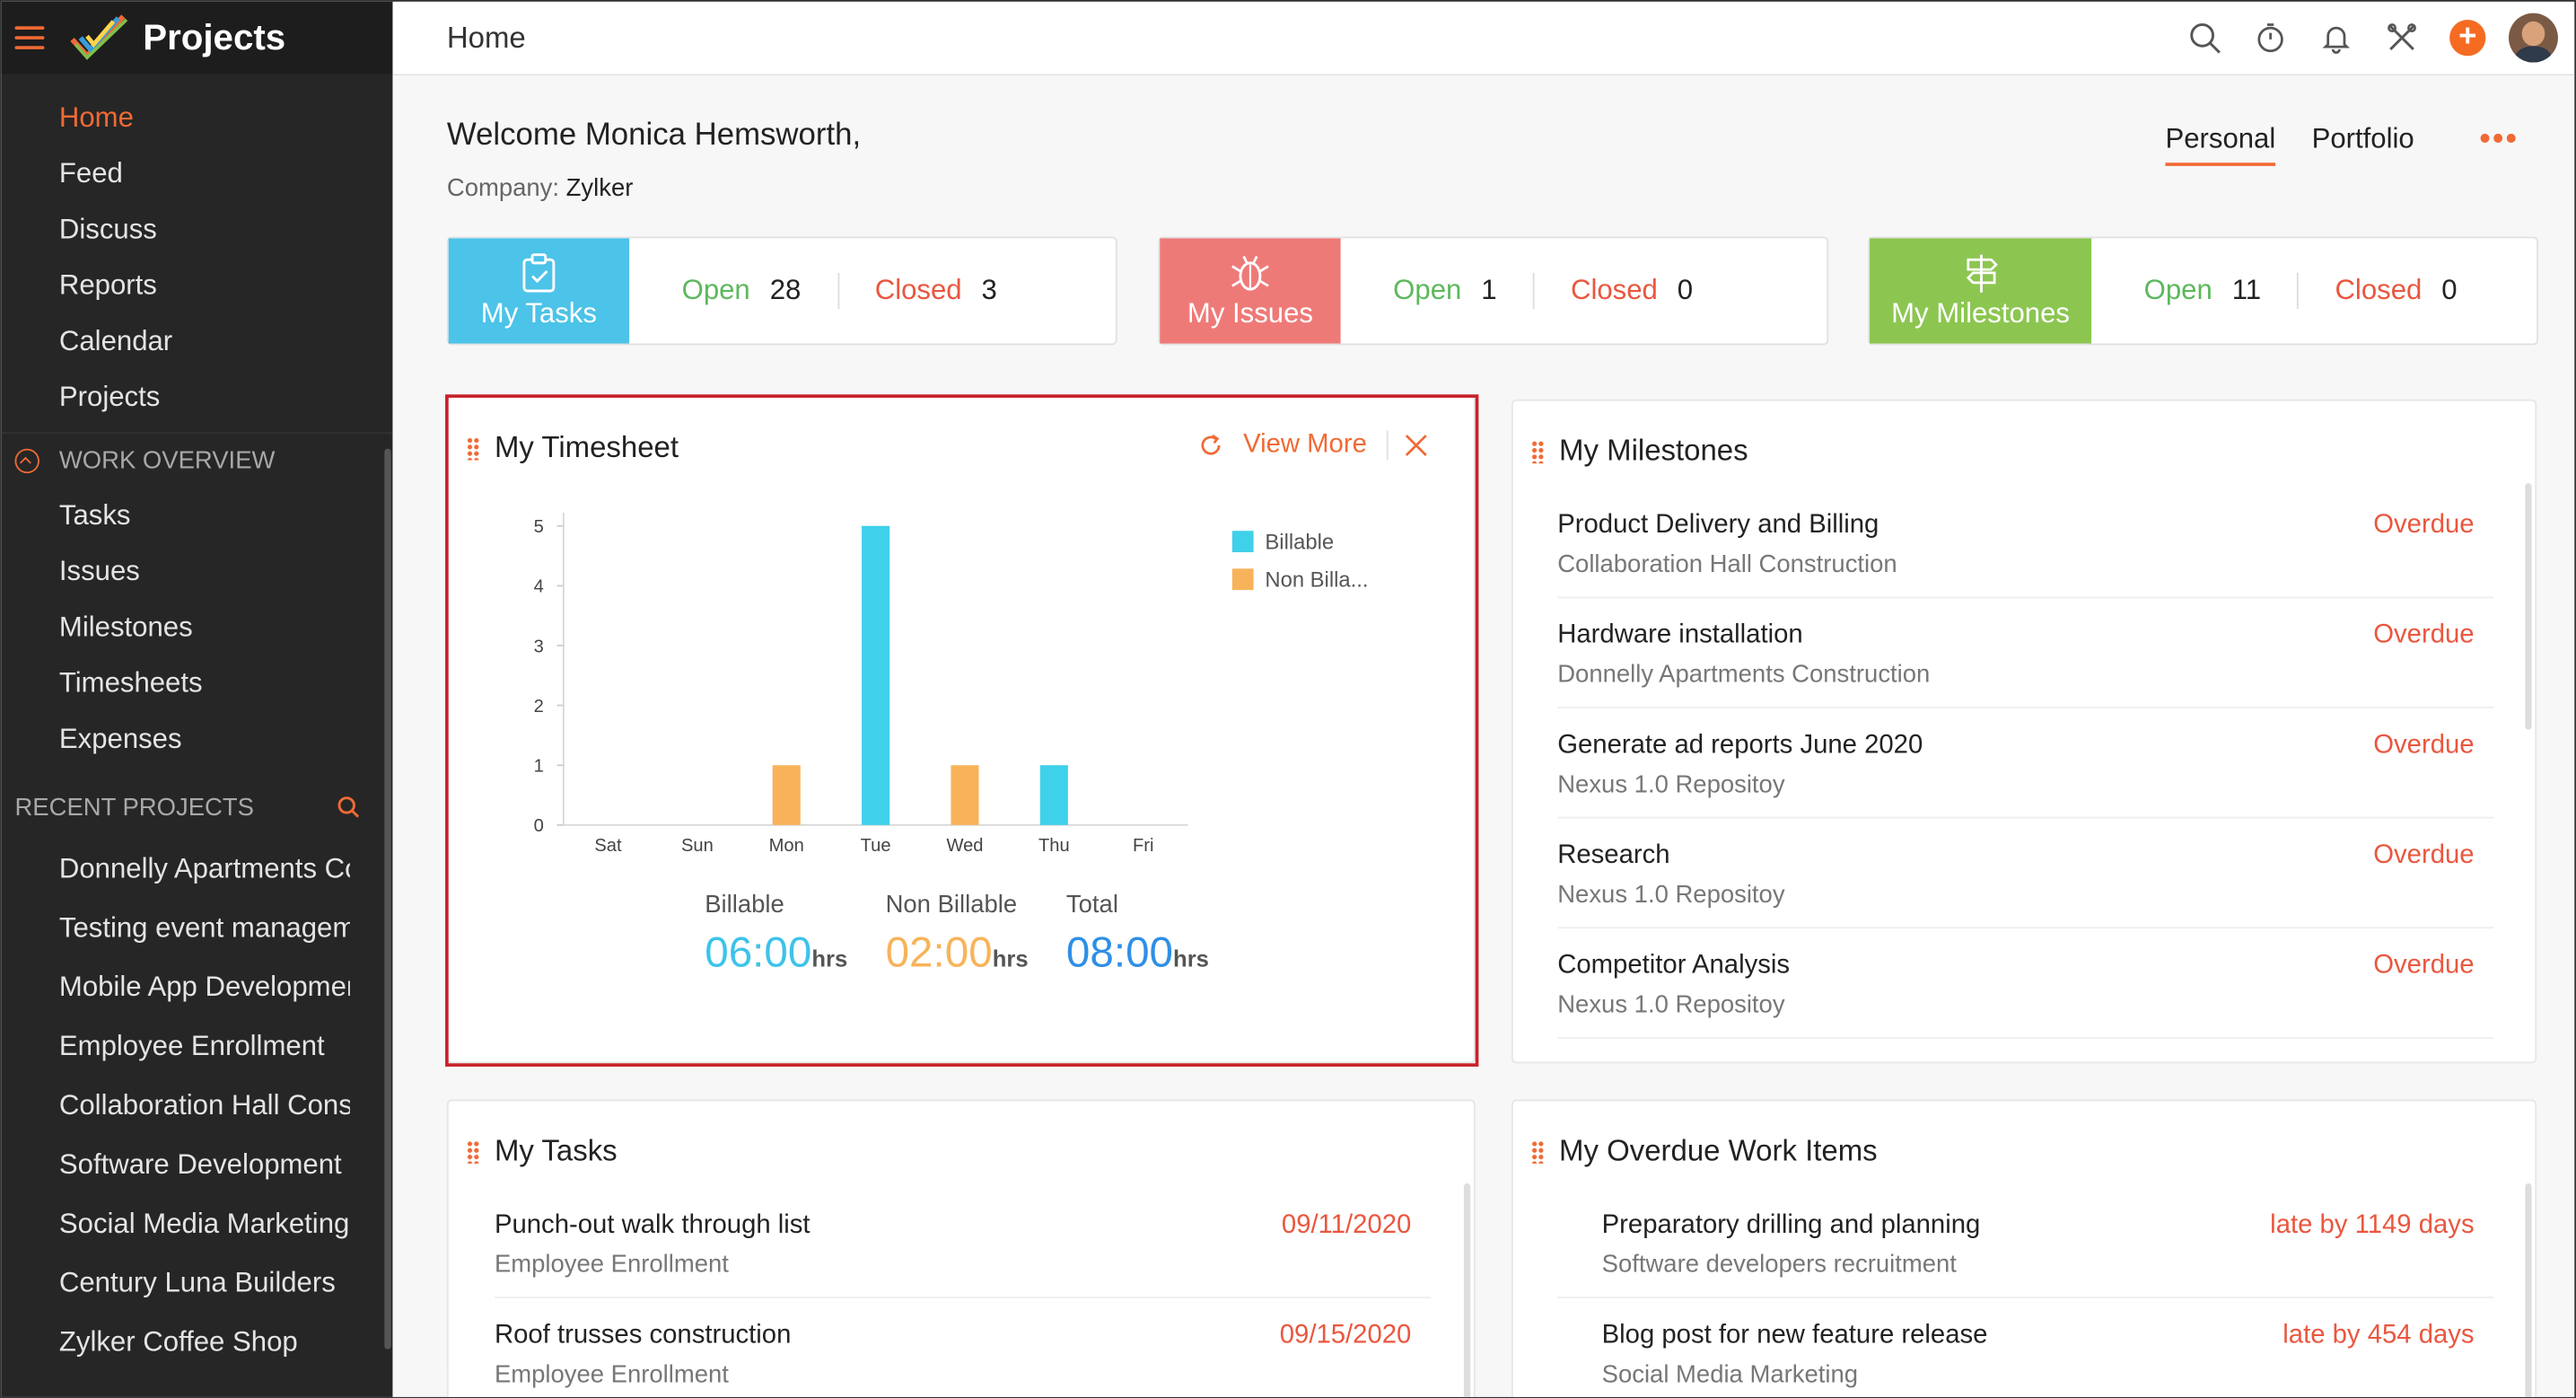  Describe the element at coordinates (989, 290) in the screenshot. I see `closed-count: 3` at that location.